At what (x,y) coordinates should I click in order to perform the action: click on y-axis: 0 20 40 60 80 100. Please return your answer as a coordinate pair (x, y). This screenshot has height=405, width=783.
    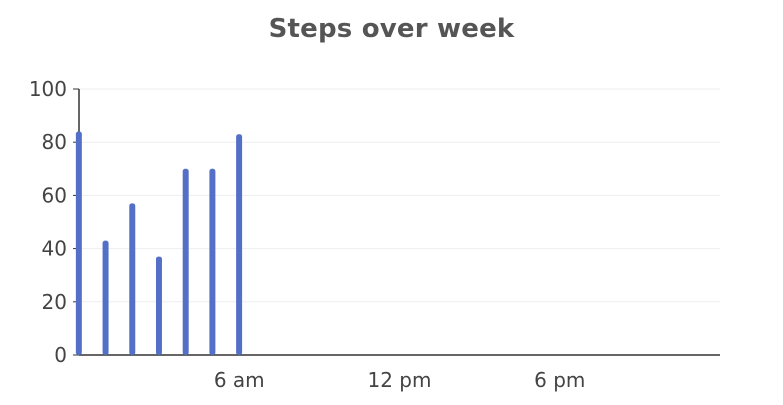
    Looking at the image, I should click on (54, 222).